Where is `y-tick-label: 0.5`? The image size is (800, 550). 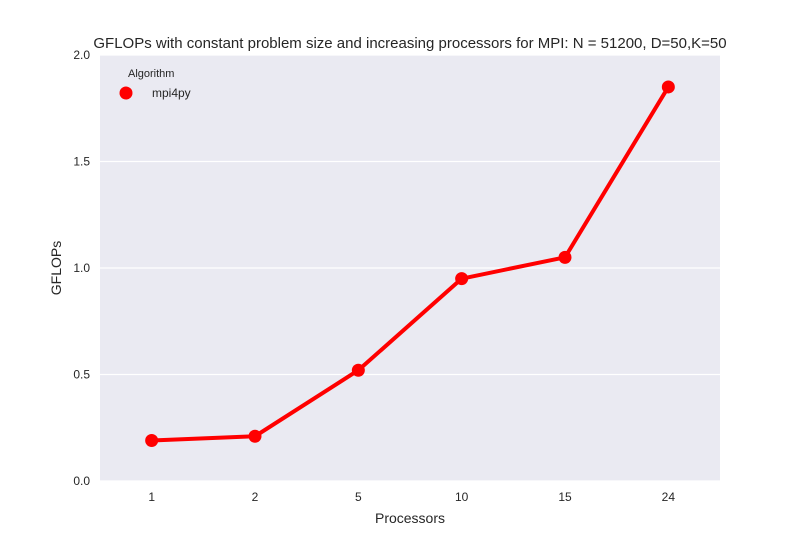 y-tick-label: 0.5 is located at coordinates (81, 375).